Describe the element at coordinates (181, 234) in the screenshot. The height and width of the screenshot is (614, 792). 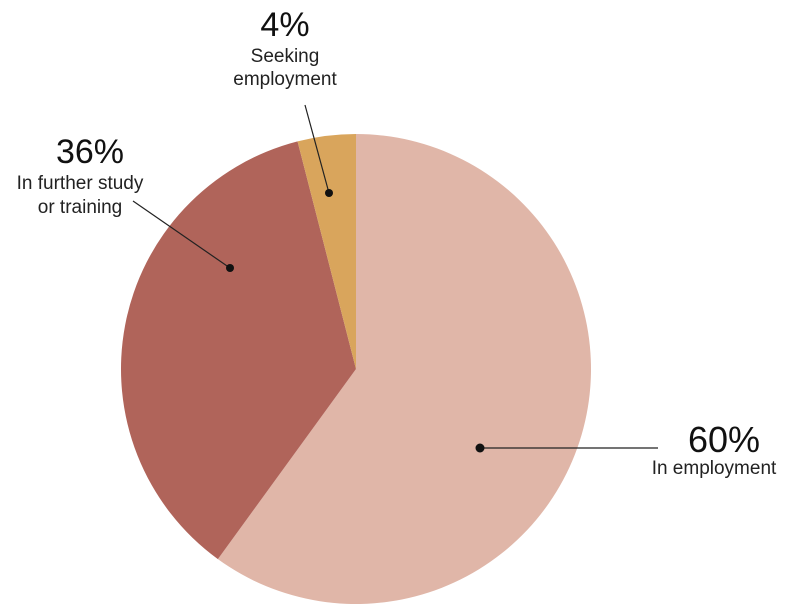
I see `leader-line-study` at that location.